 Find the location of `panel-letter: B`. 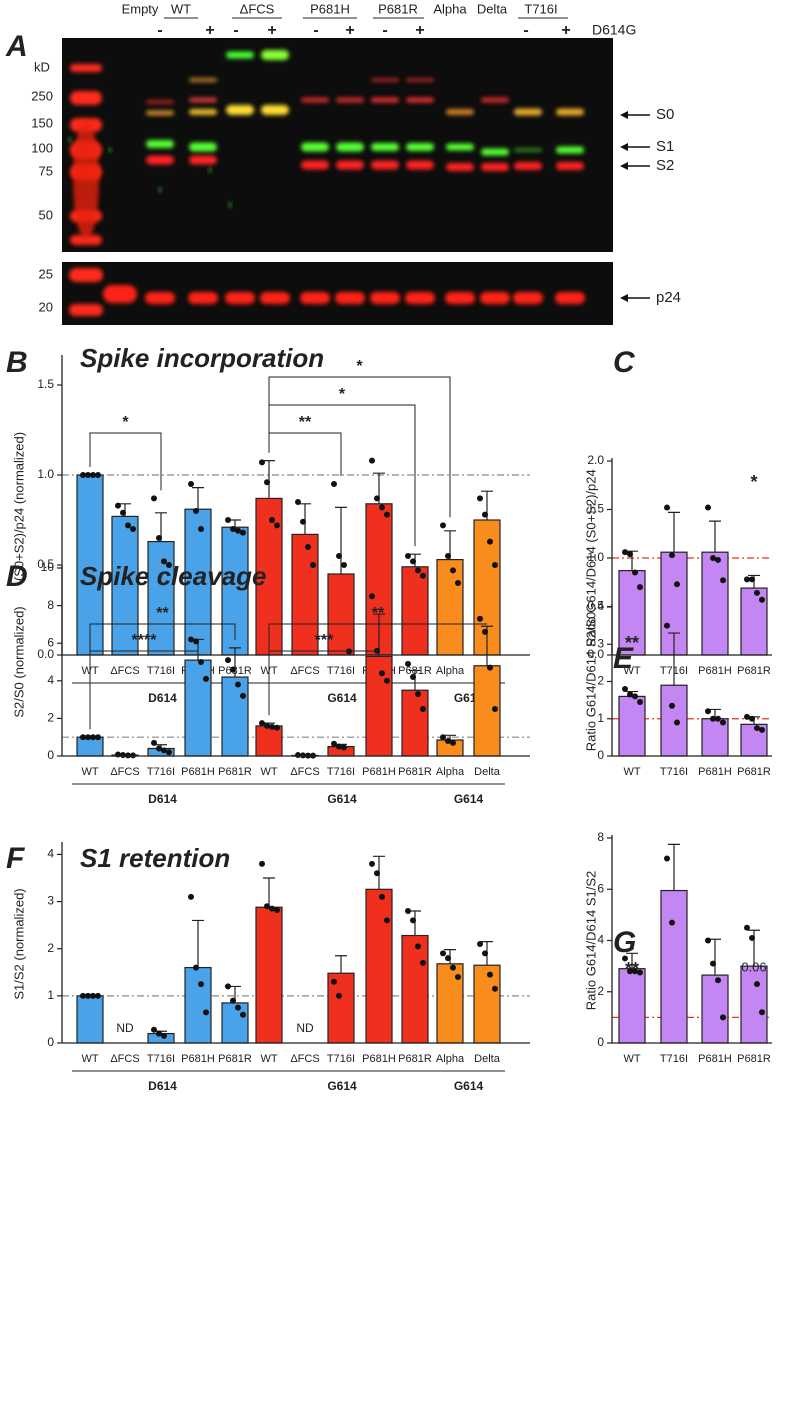

panel-letter: B is located at coordinates (17, 362).